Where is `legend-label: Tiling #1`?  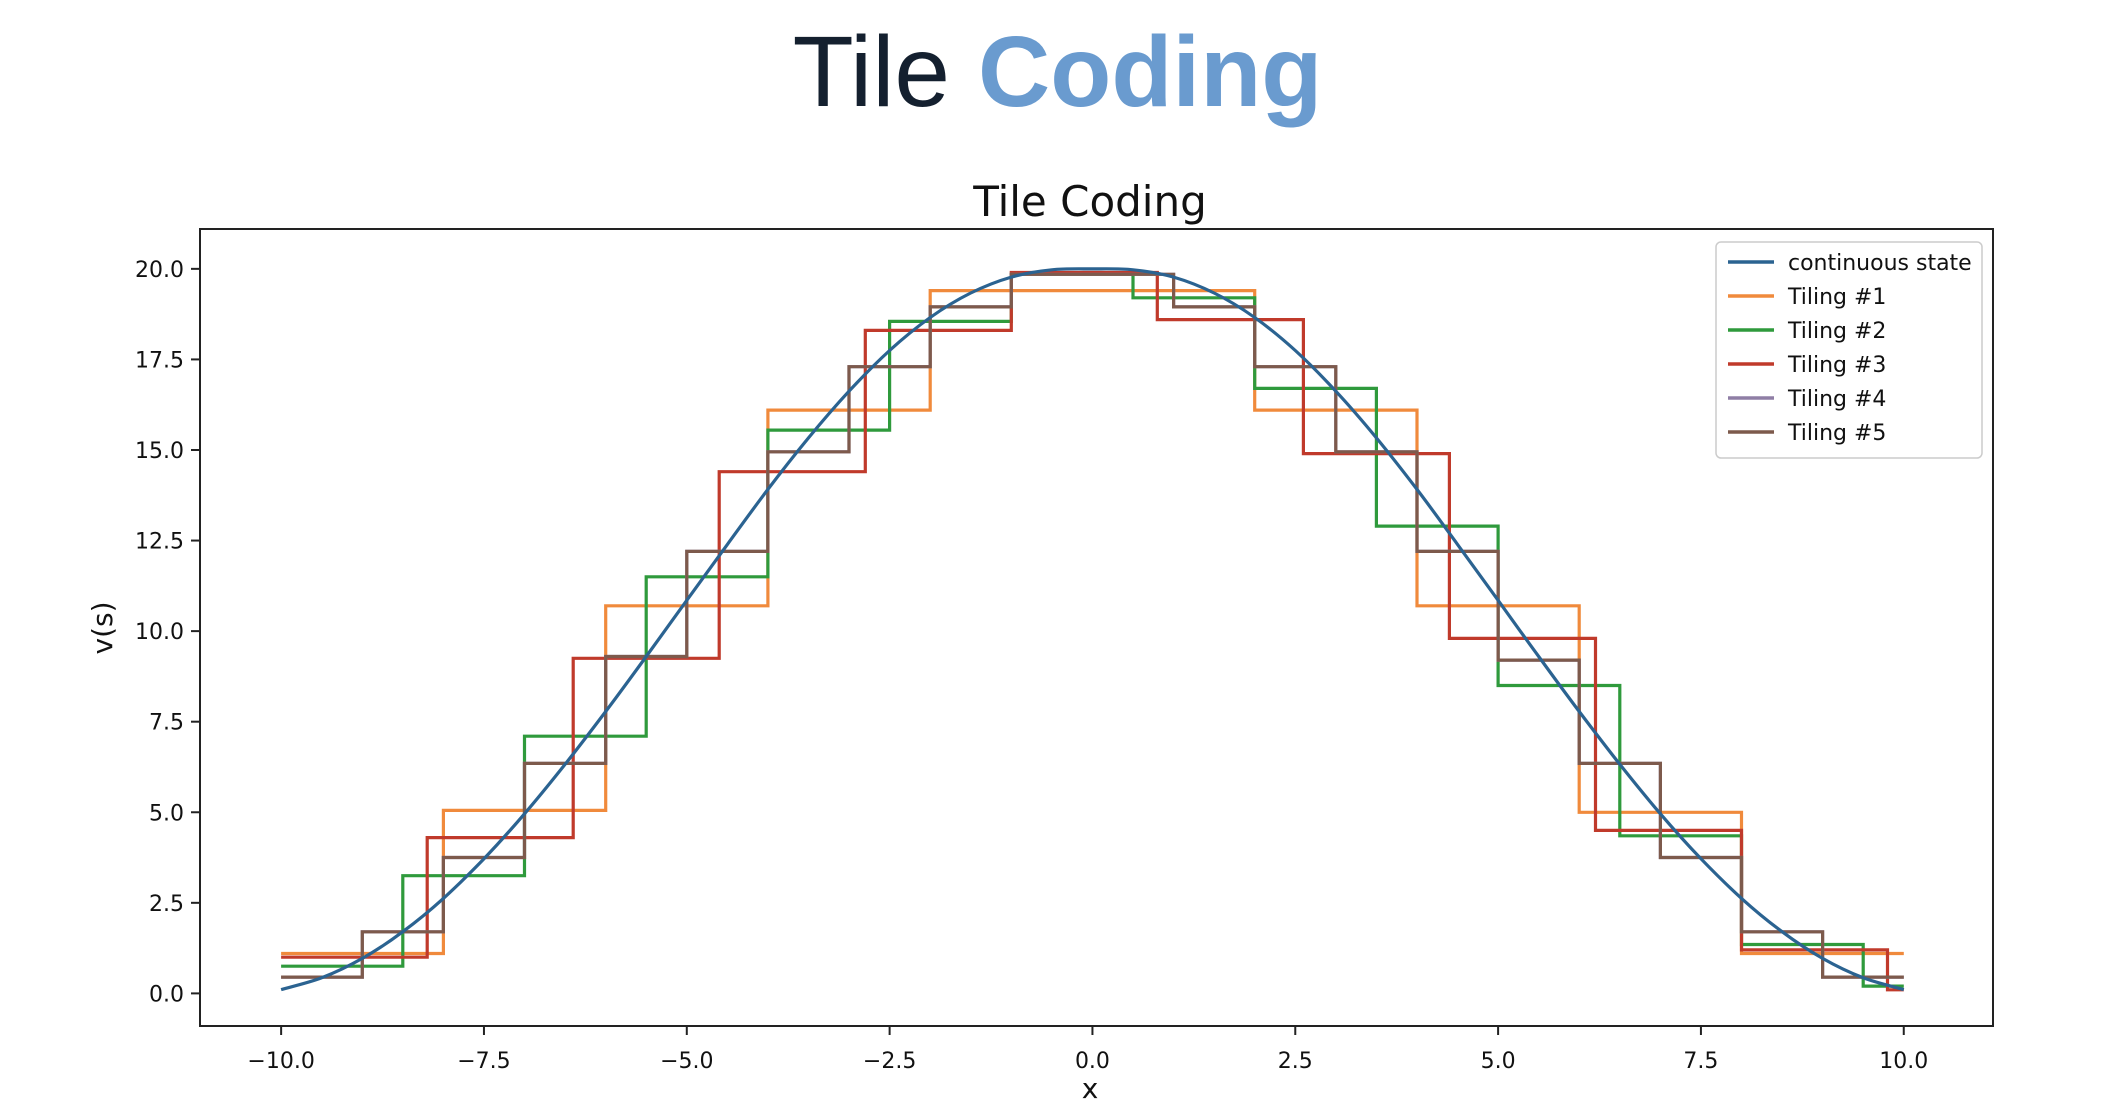 legend-label: Tiling #1 is located at coordinates (1836, 297).